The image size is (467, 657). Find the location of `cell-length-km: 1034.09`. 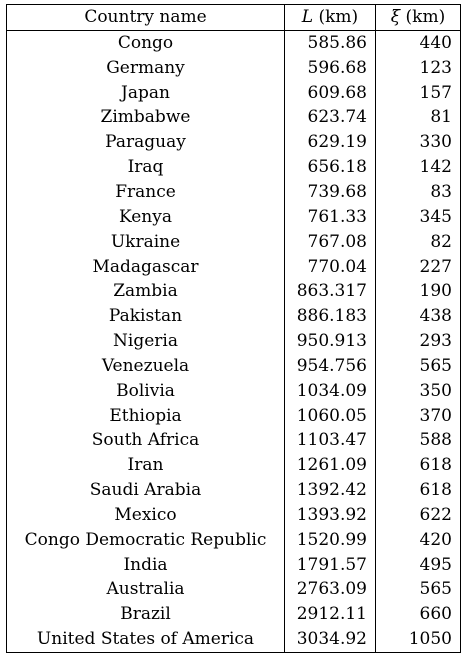

cell-length-km: 1034.09 is located at coordinates (330, 391).